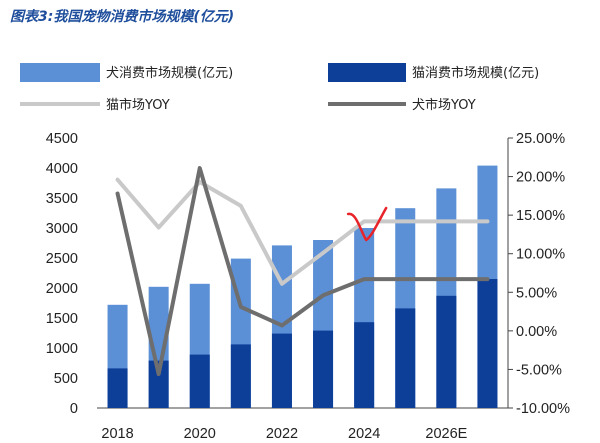 The height and width of the screenshot is (443, 600). What do you see at coordinates (62, 259) in the screenshot?
I see `left-tick-label: 2500` at bounding box center [62, 259].